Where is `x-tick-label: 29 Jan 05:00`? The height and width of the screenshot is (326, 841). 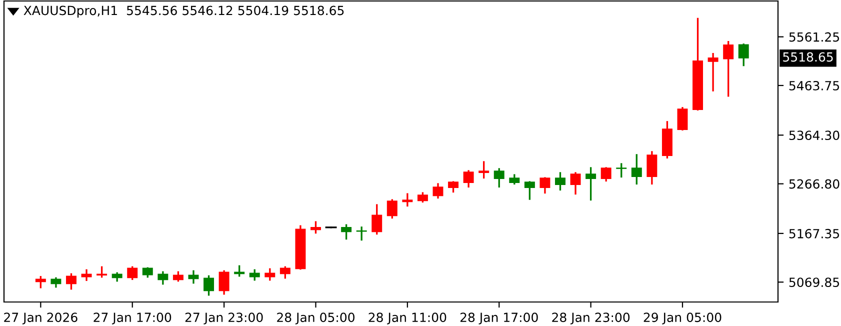
x-tick-label: 29 Jan 05:00 is located at coordinates (683, 318).